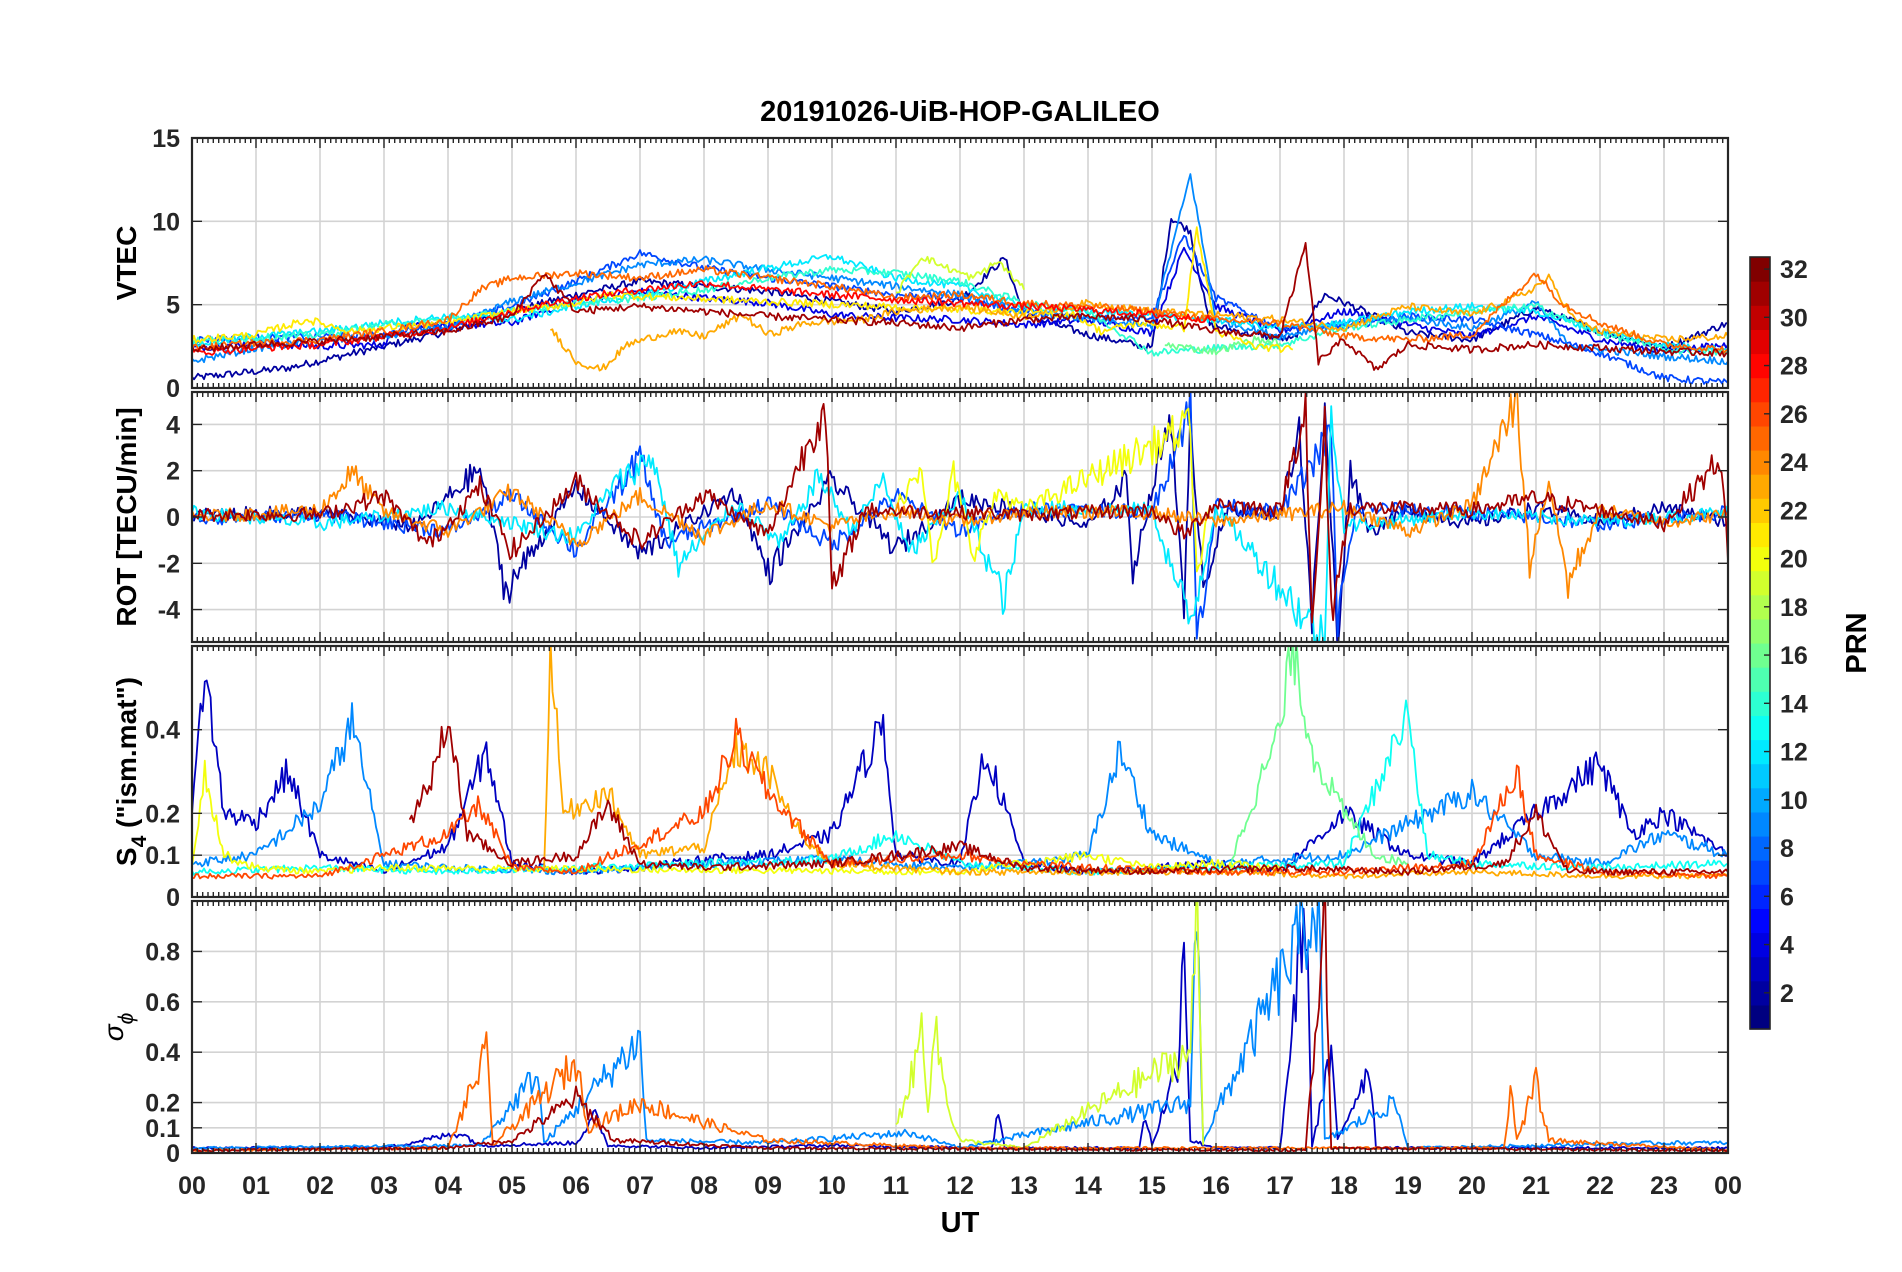  What do you see at coordinates (704, 1186) in the screenshot?
I see `x-tick-label: 08` at bounding box center [704, 1186].